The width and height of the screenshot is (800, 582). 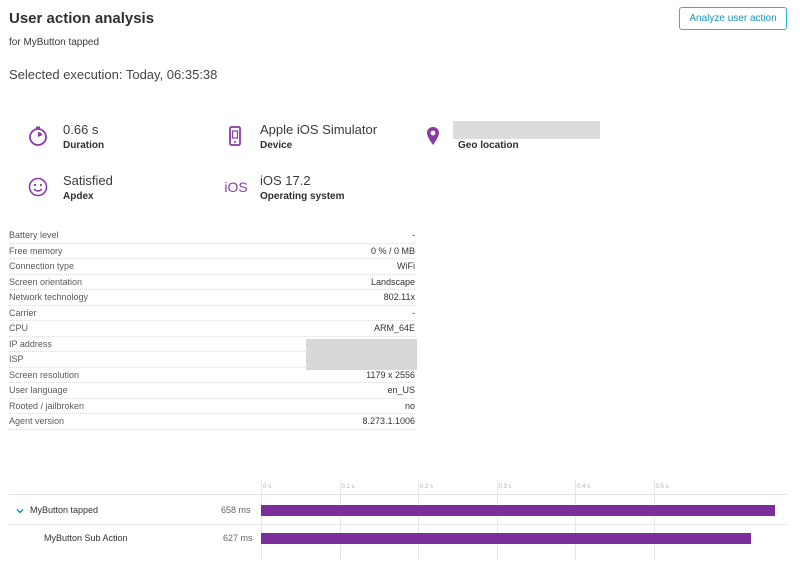 What do you see at coordinates (82, 18) in the screenshot?
I see `page-title: User action analysis` at bounding box center [82, 18].